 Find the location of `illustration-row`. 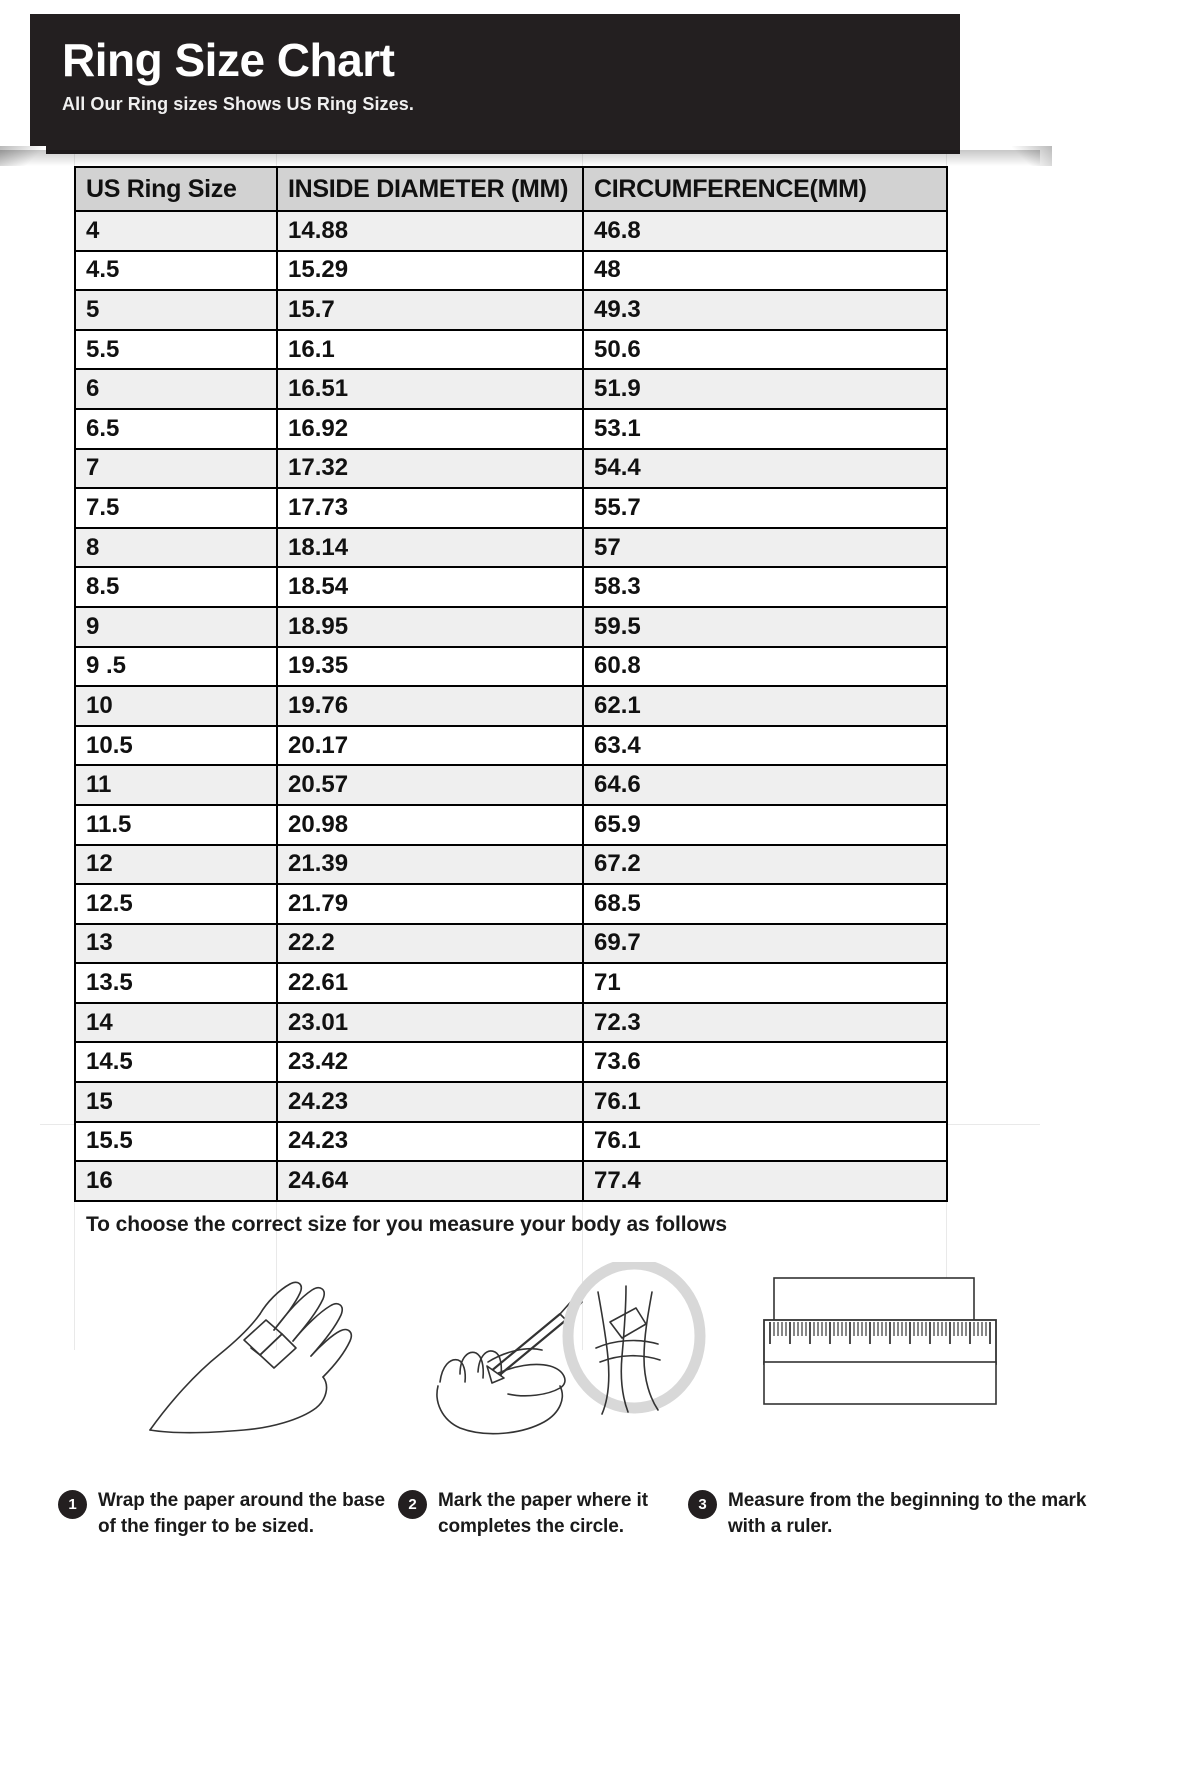

illustration-row is located at coordinates (565, 1350).